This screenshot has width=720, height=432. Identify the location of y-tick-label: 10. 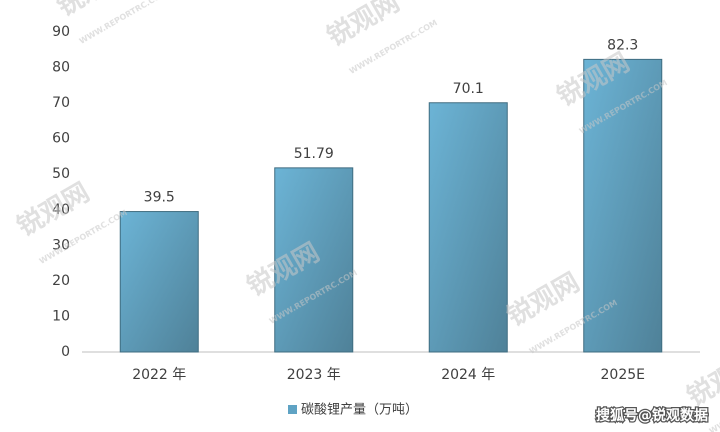
(61, 316).